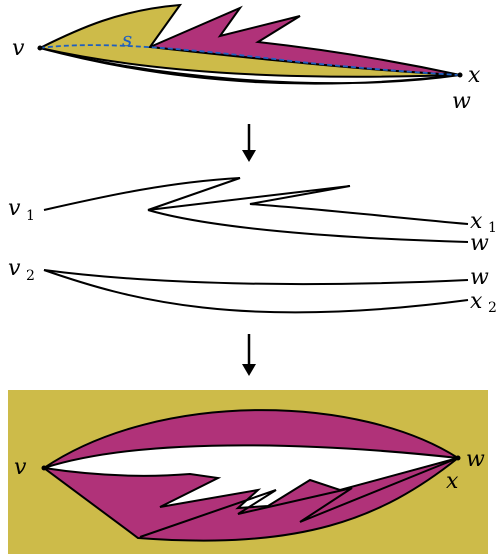 The width and height of the screenshot is (496, 554). Describe the element at coordinates (256, 291) in the screenshot. I see `curve-v2-x2` at that location.